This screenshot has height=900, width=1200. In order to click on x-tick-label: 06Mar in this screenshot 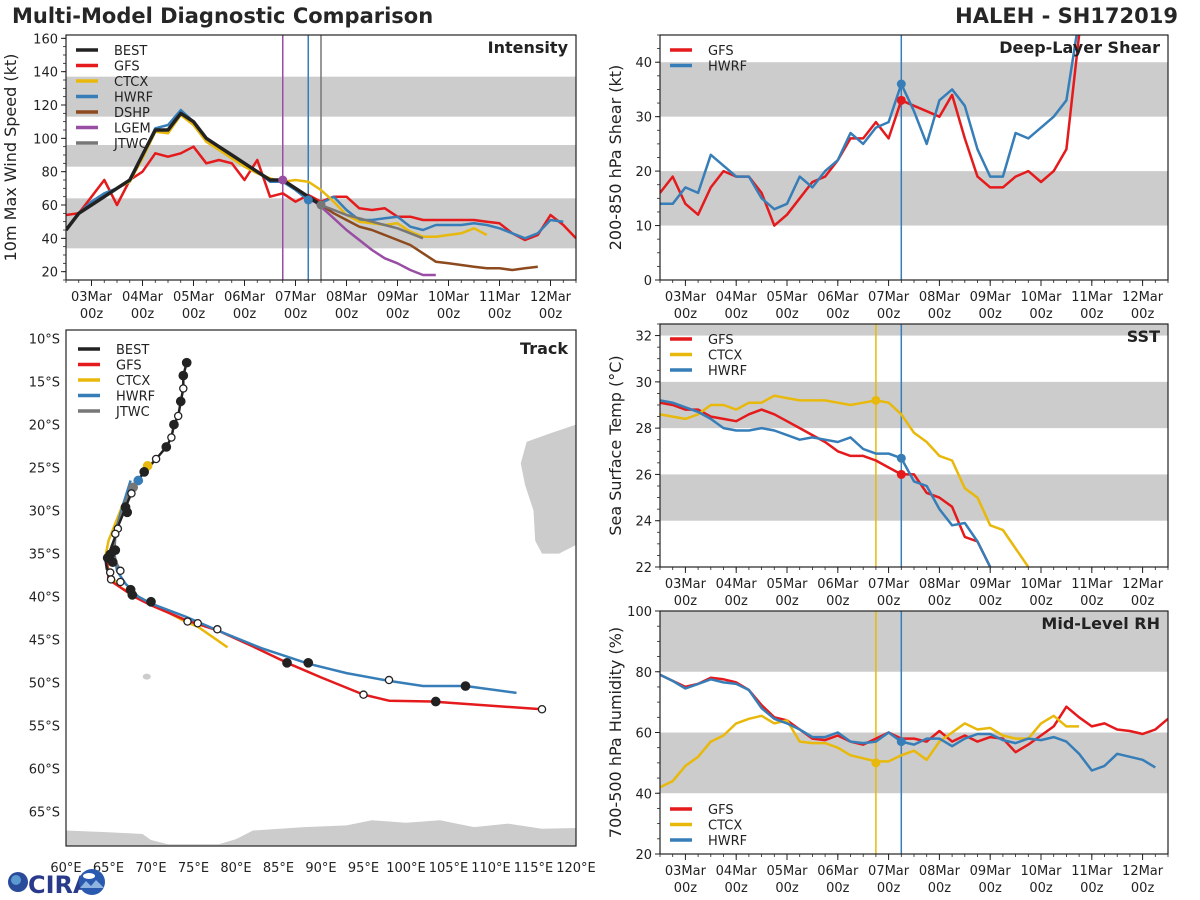, I will do `click(838, 871)`.